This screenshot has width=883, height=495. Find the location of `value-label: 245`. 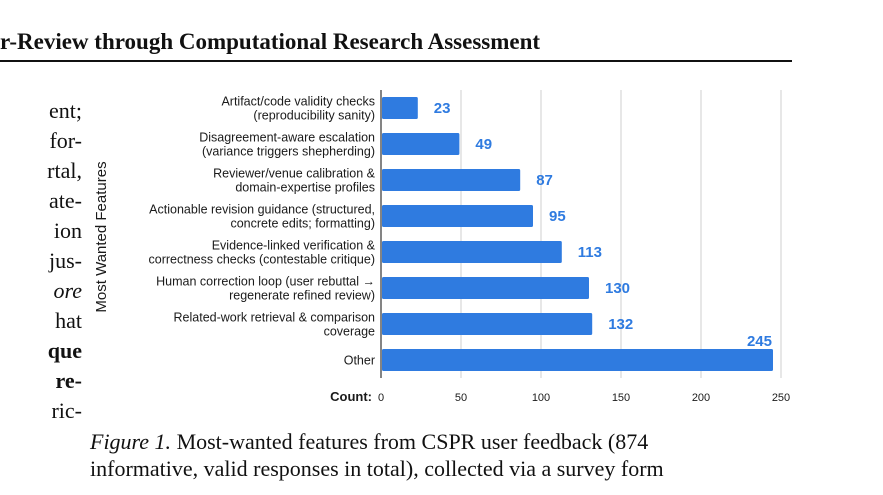

value-label: 245 is located at coordinates (759, 341).